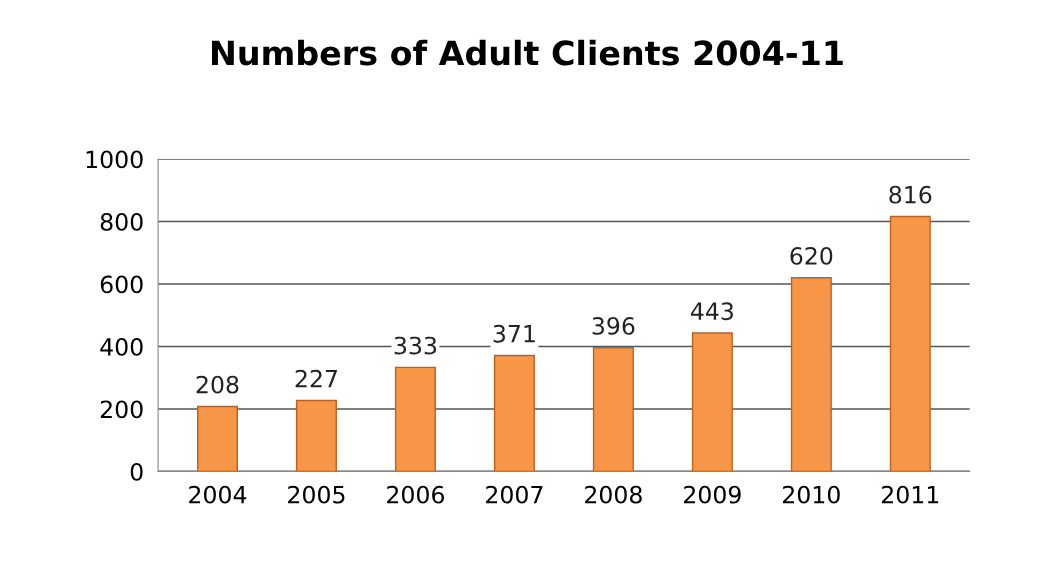  I want to click on x-tick-label: 2009, so click(712, 494).